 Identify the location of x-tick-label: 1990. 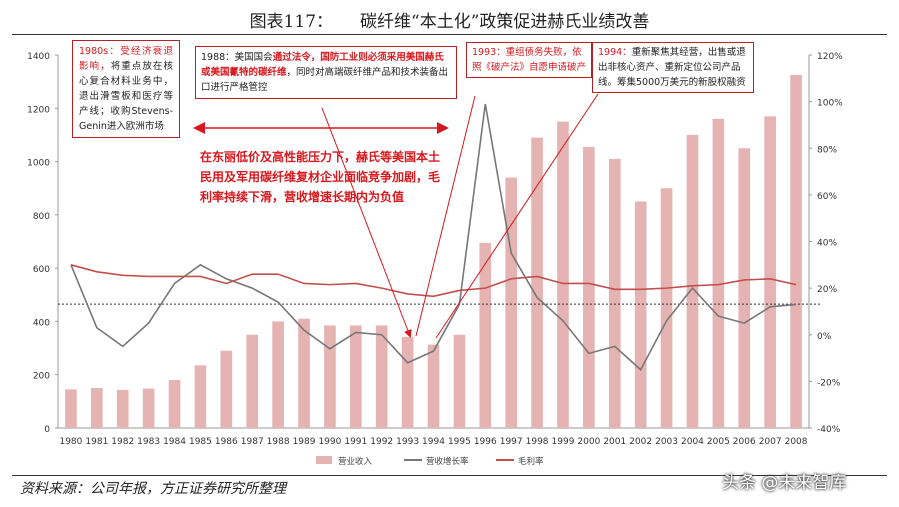
(329, 442).